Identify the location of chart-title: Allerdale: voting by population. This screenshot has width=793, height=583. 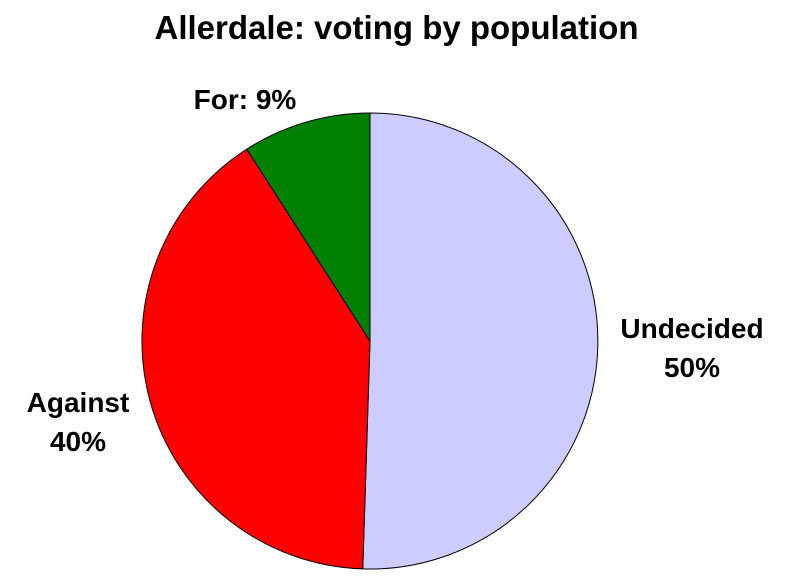
(396, 27).